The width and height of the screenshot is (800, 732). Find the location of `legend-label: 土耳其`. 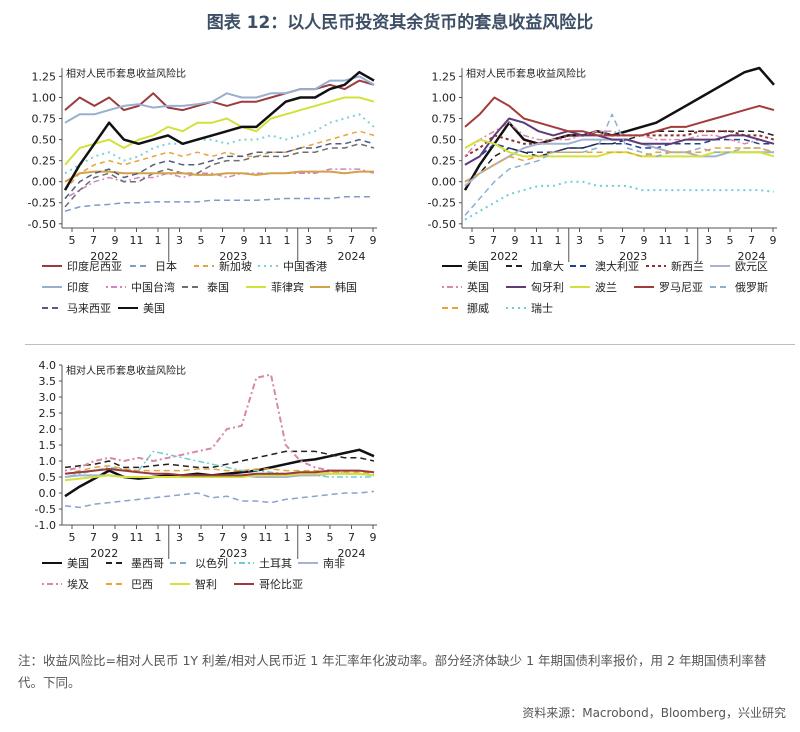

legend-label: 土耳其 is located at coordinates (275, 563).